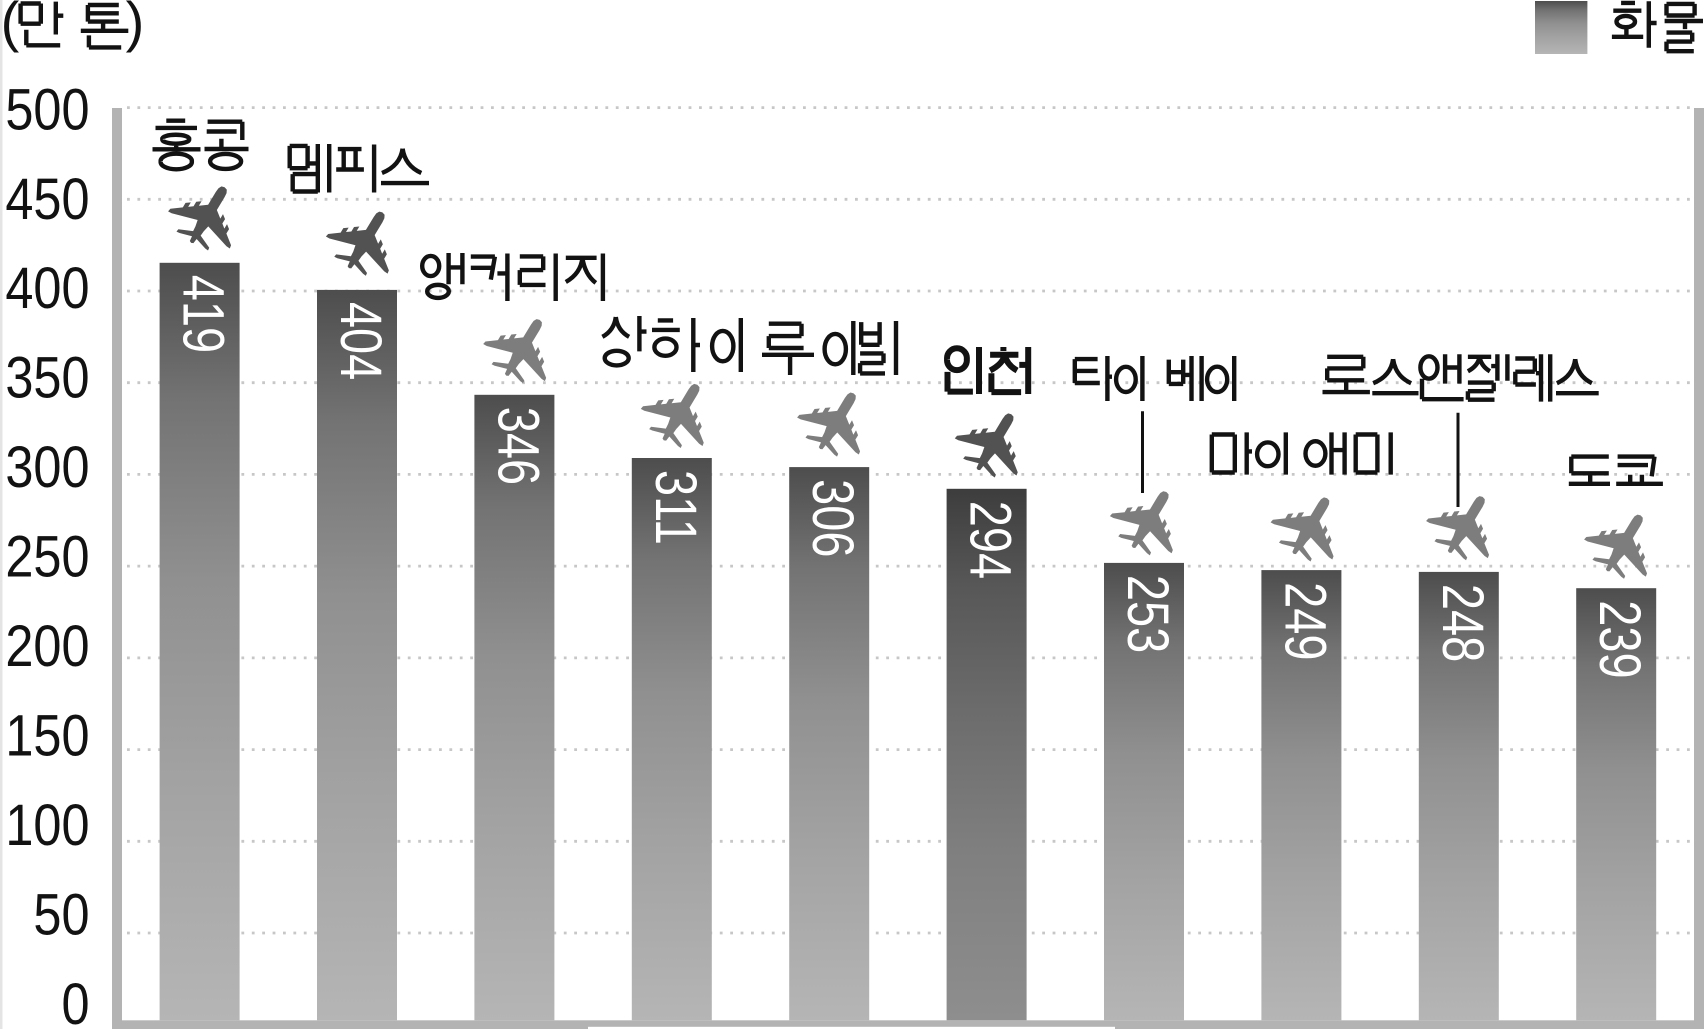  What do you see at coordinates (1304, 621) in the screenshot?
I see `svg-text: 249` at bounding box center [1304, 621].